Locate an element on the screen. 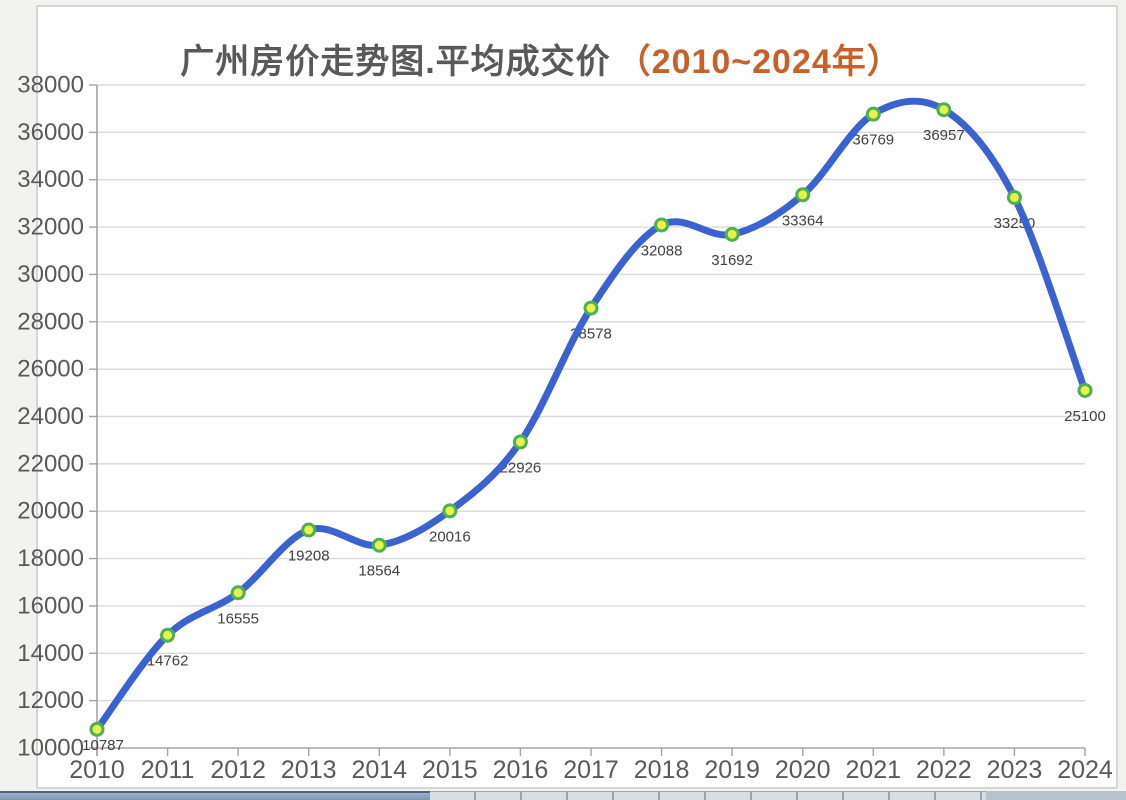  y-tick-label: 38000 is located at coordinates (50, 85).